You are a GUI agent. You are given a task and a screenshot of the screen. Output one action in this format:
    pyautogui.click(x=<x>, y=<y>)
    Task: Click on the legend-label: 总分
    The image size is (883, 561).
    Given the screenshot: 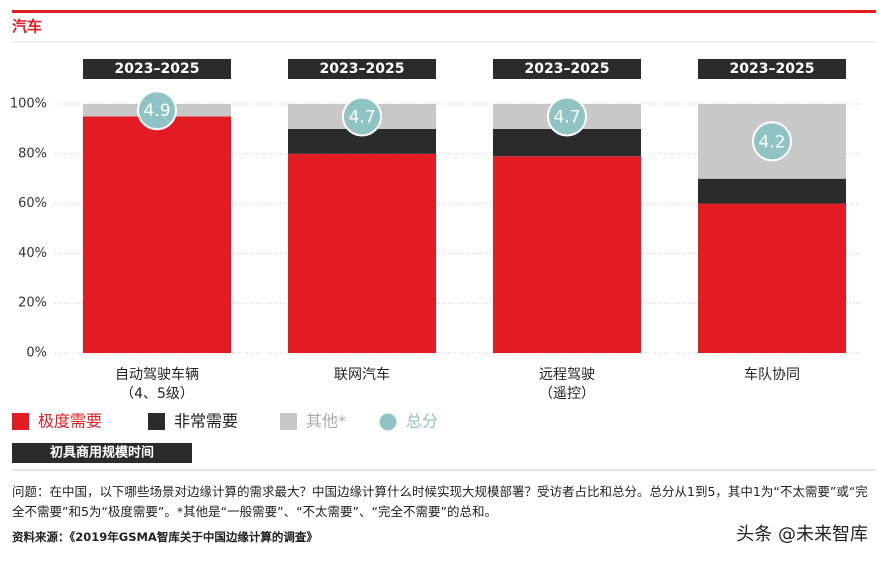 What is the action you would take?
    pyautogui.click(x=422, y=421)
    